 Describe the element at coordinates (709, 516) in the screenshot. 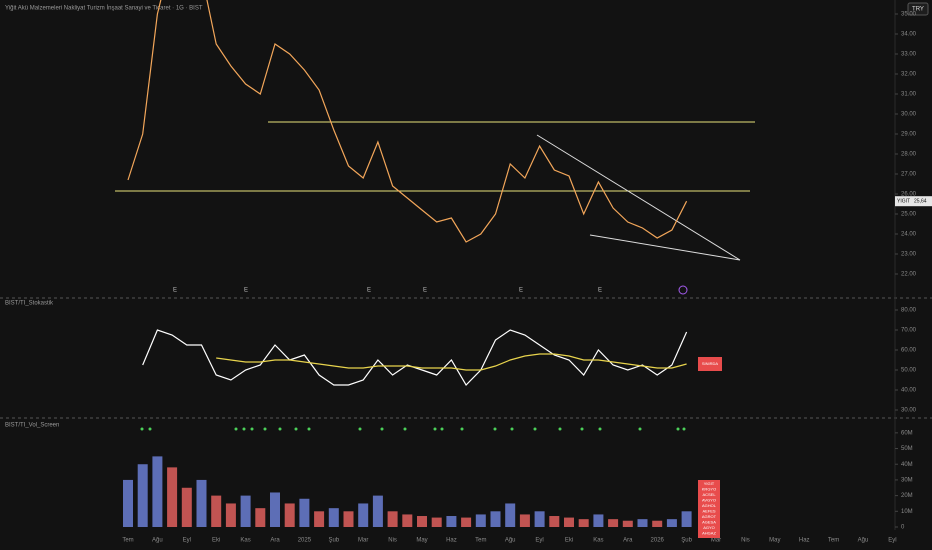

I see `badge-label: AGROT` at that location.